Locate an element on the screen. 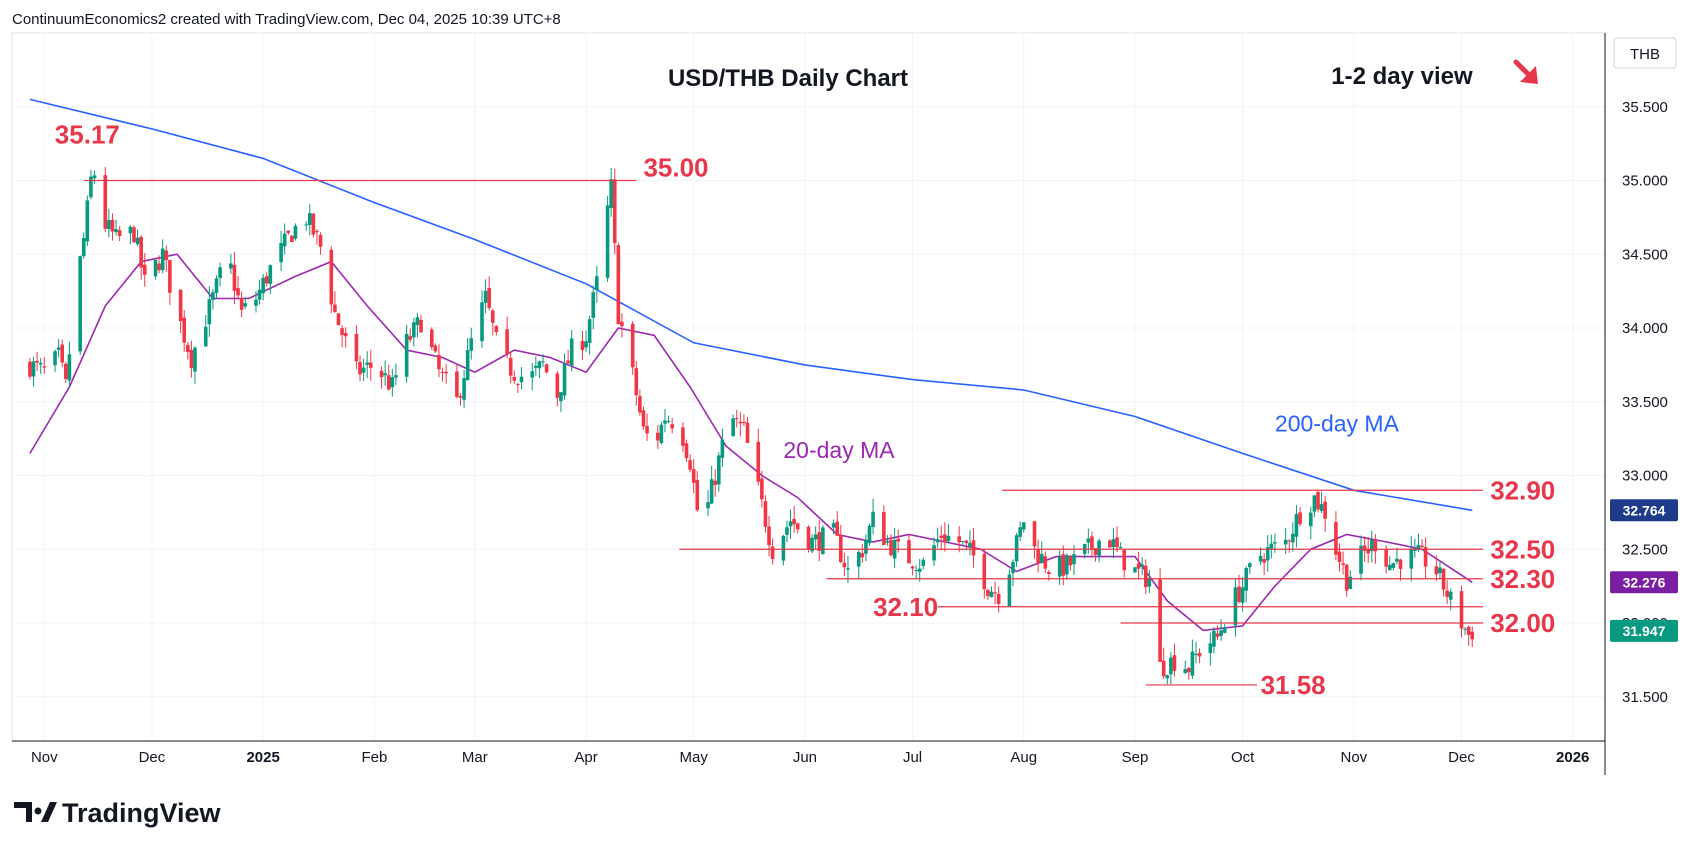  currency-box: THB is located at coordinates (1645, 53).